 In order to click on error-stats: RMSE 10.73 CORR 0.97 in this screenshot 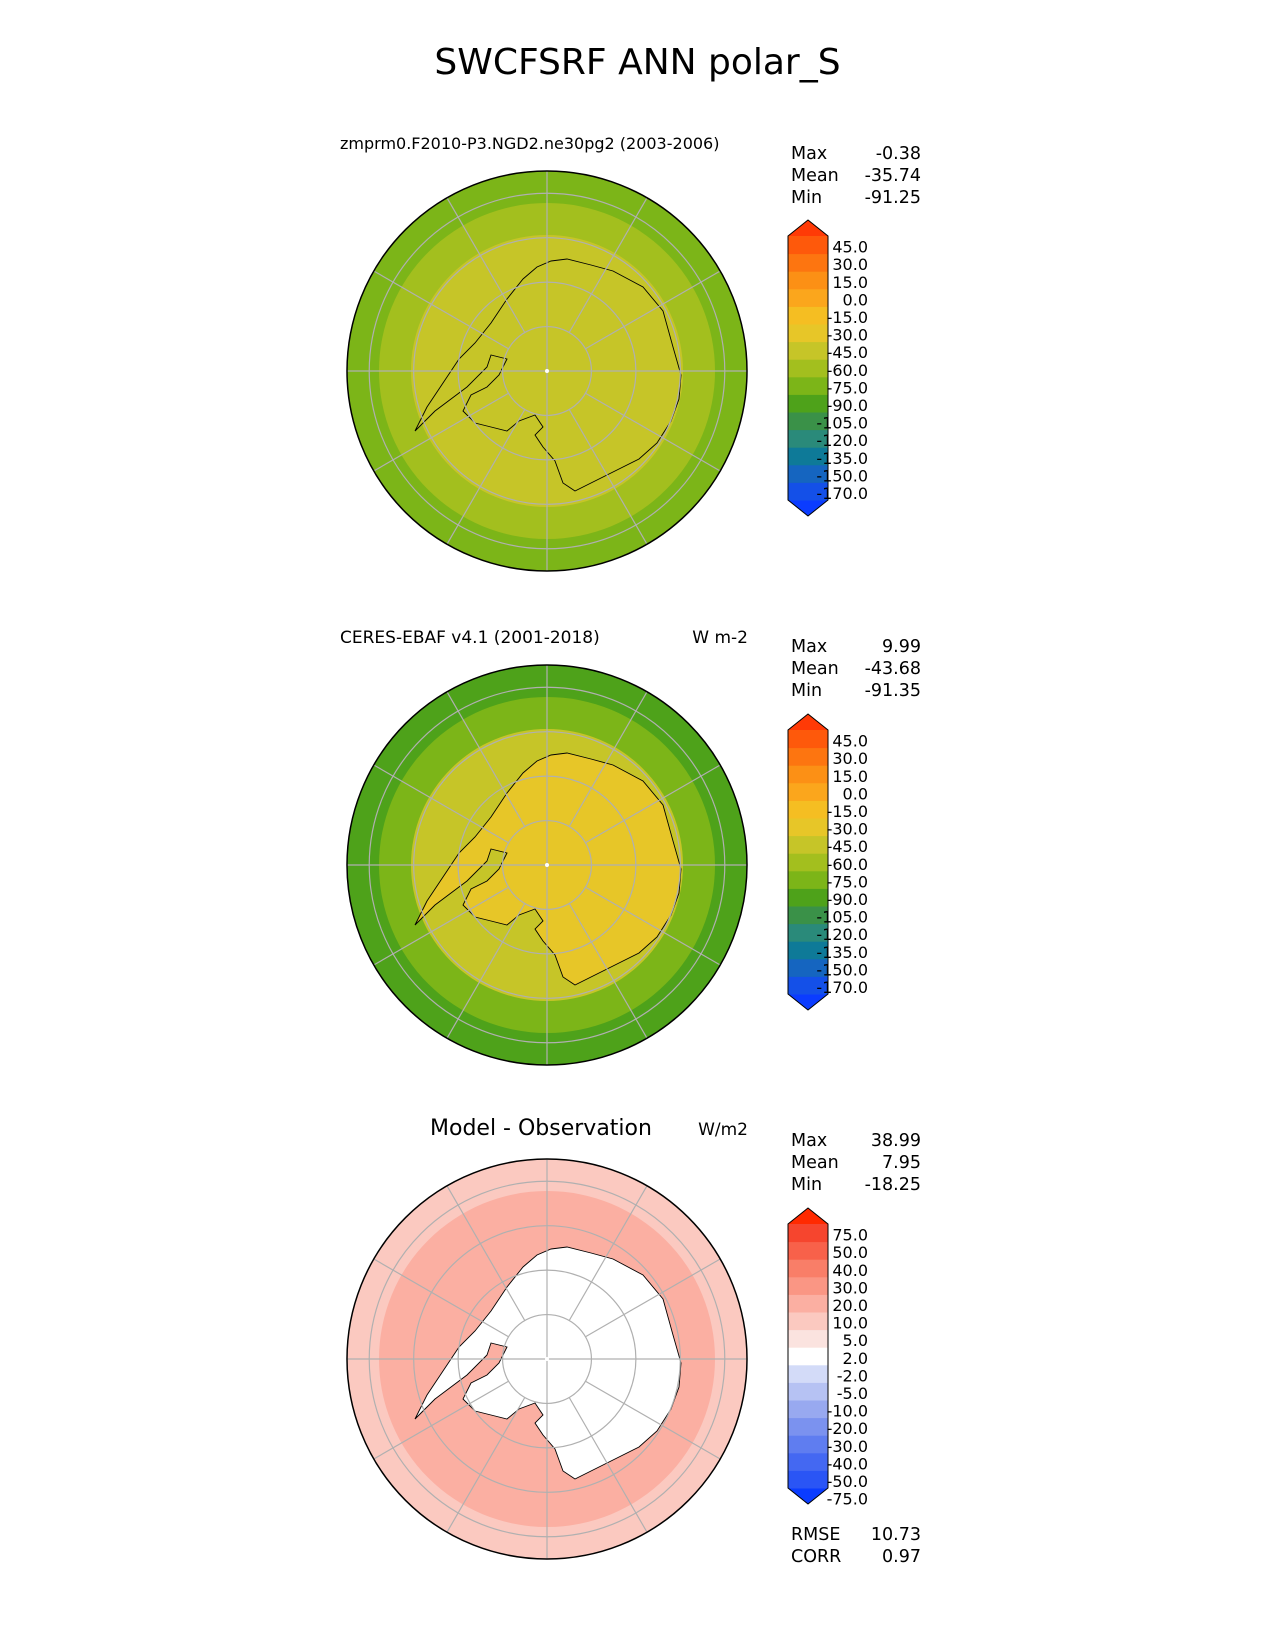, I will do `click(856, 1546)`.